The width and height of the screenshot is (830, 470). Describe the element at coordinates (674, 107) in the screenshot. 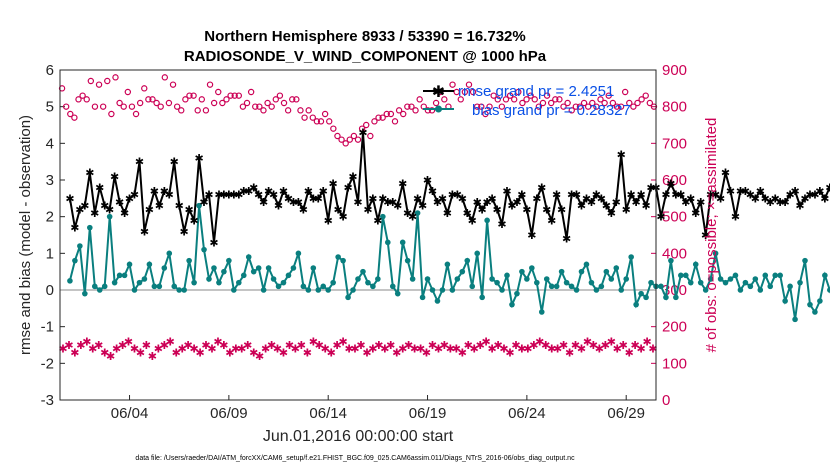

I see `y-right-tick-label: 800` at that location.